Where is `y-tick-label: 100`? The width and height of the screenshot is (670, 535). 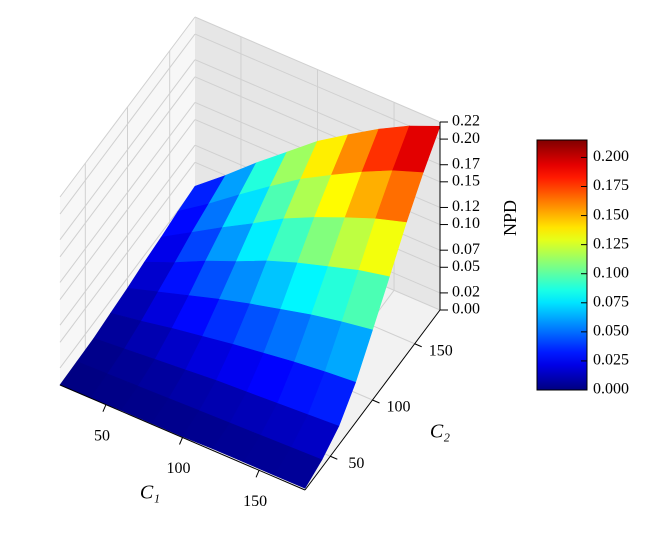 y-tick-label: 100 is located at coordinates (399, 407).